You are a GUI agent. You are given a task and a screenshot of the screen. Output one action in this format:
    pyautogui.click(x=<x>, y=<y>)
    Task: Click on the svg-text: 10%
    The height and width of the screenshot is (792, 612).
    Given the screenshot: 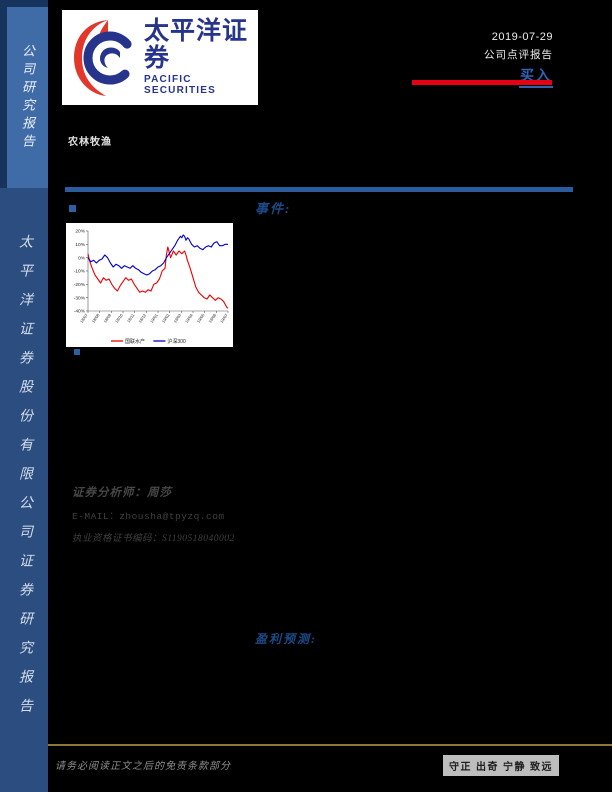 What is the action you would take?
    pyautogui.click(x=80, y=245)
    